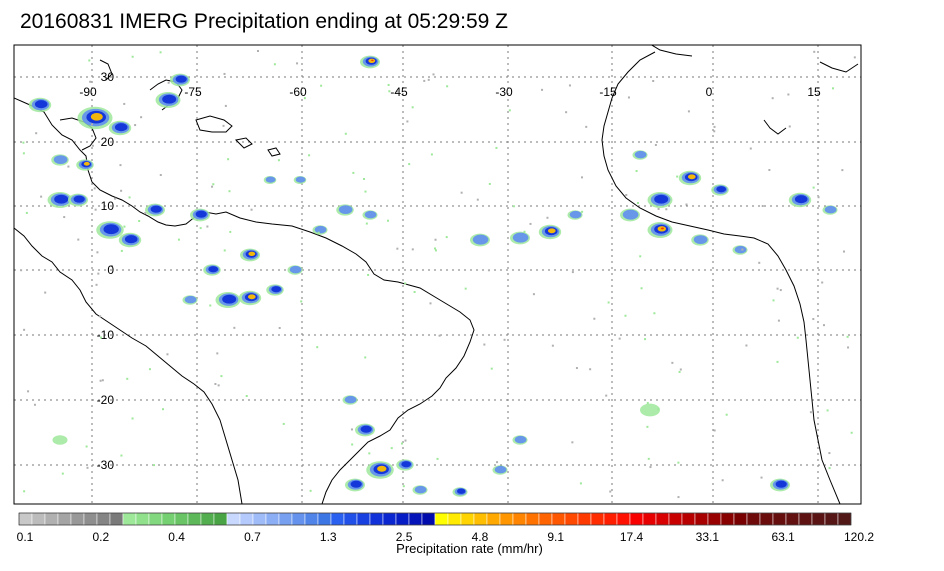 Image resolution: width=944 pixels, height=571 pixels. I want to click on longitude-label: -75, so click(193, 92).